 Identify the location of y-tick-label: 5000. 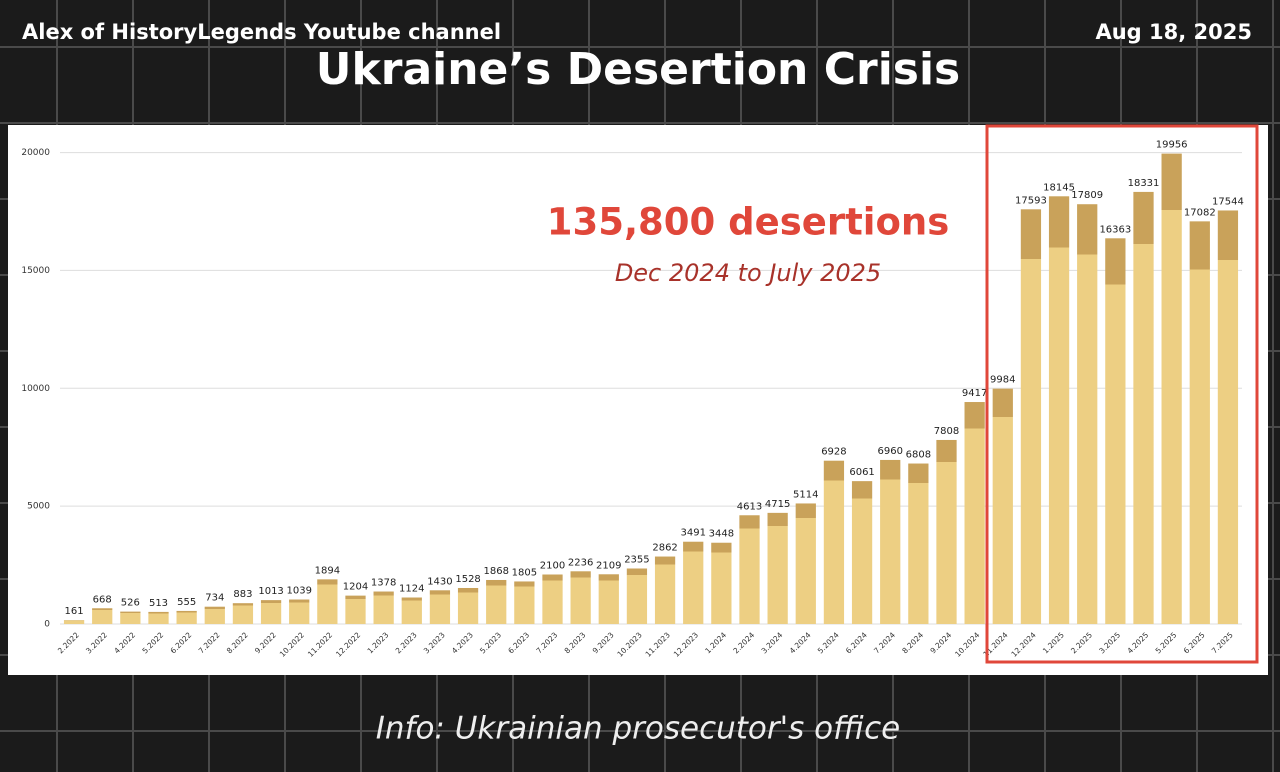
(38, 507).